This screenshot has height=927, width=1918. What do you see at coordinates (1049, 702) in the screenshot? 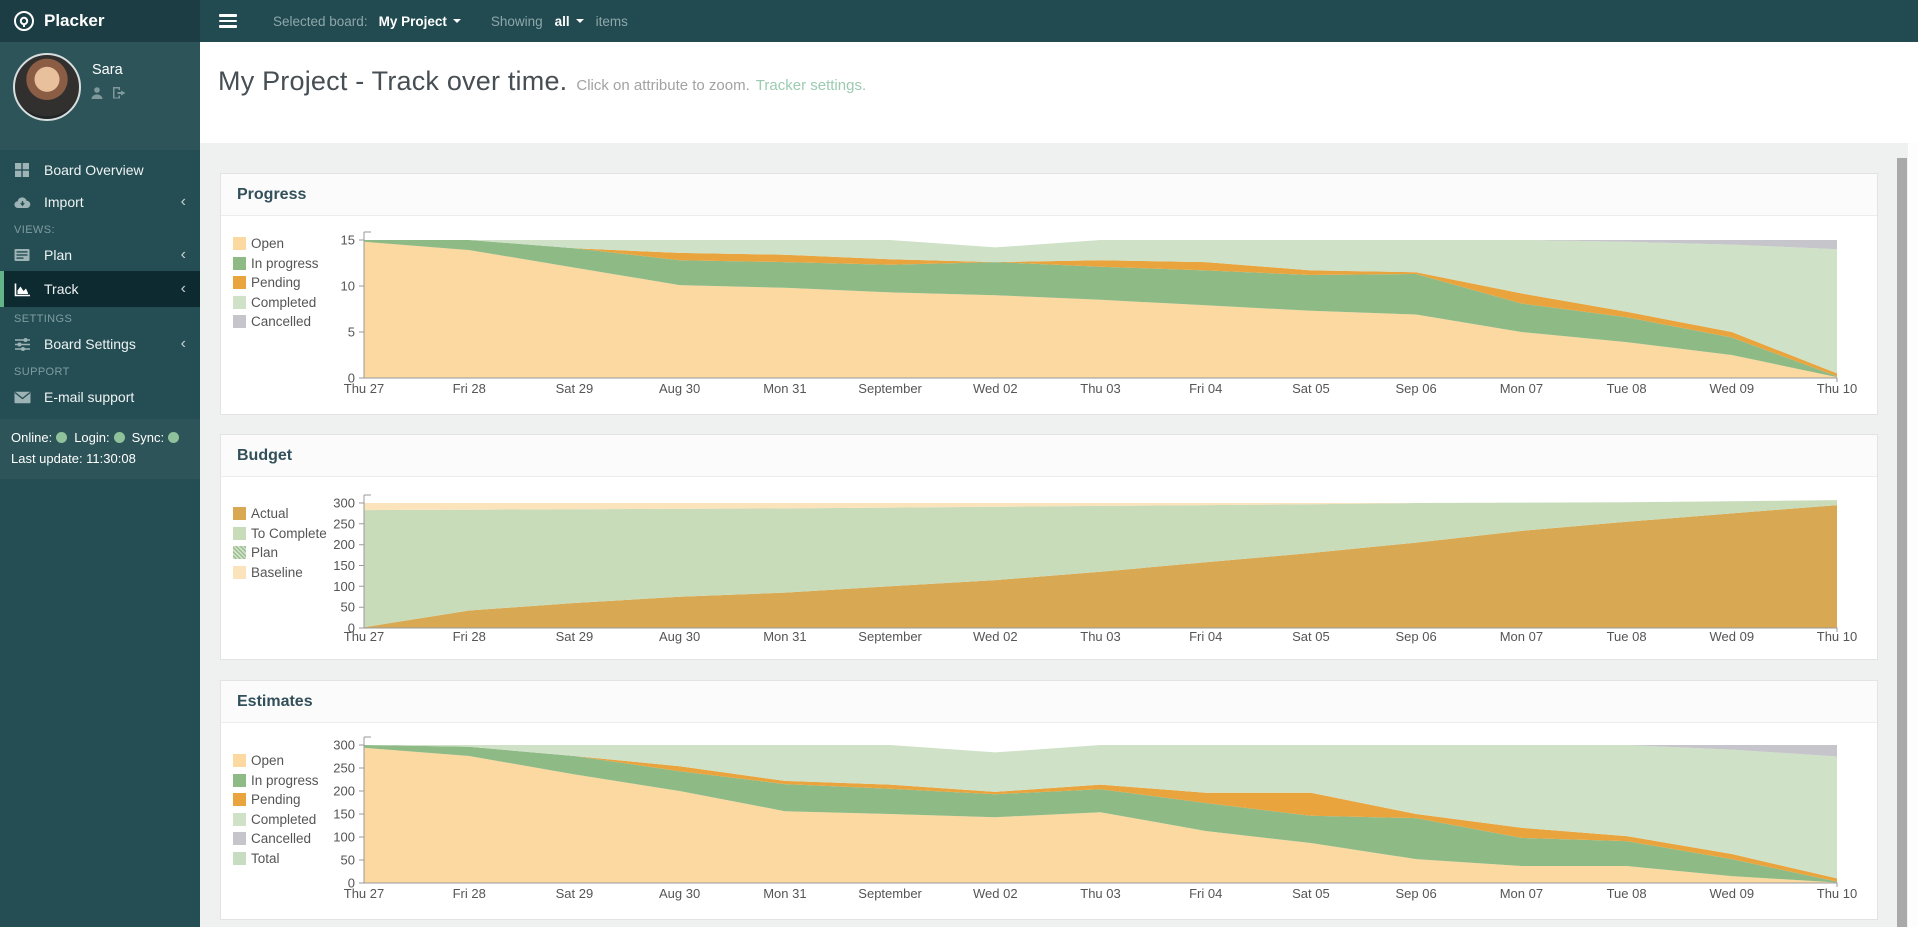
I see `estimates-panel-header: Estimates` at bounding box center [1049, 702].